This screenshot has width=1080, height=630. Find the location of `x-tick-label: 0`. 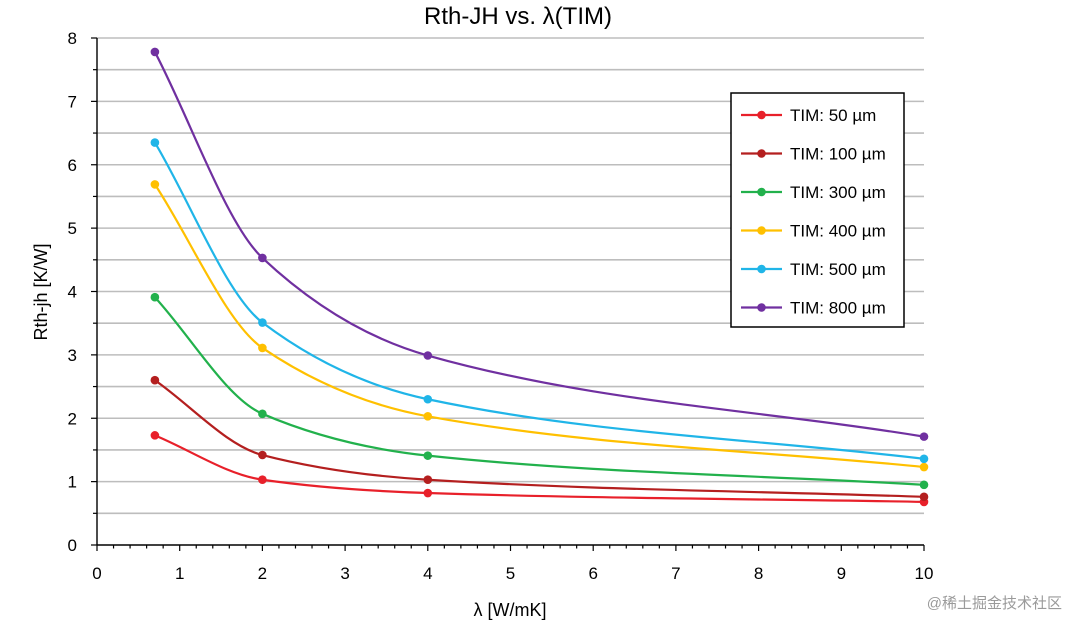

x-tick-label: 0 is located at coordinates (96, 573).